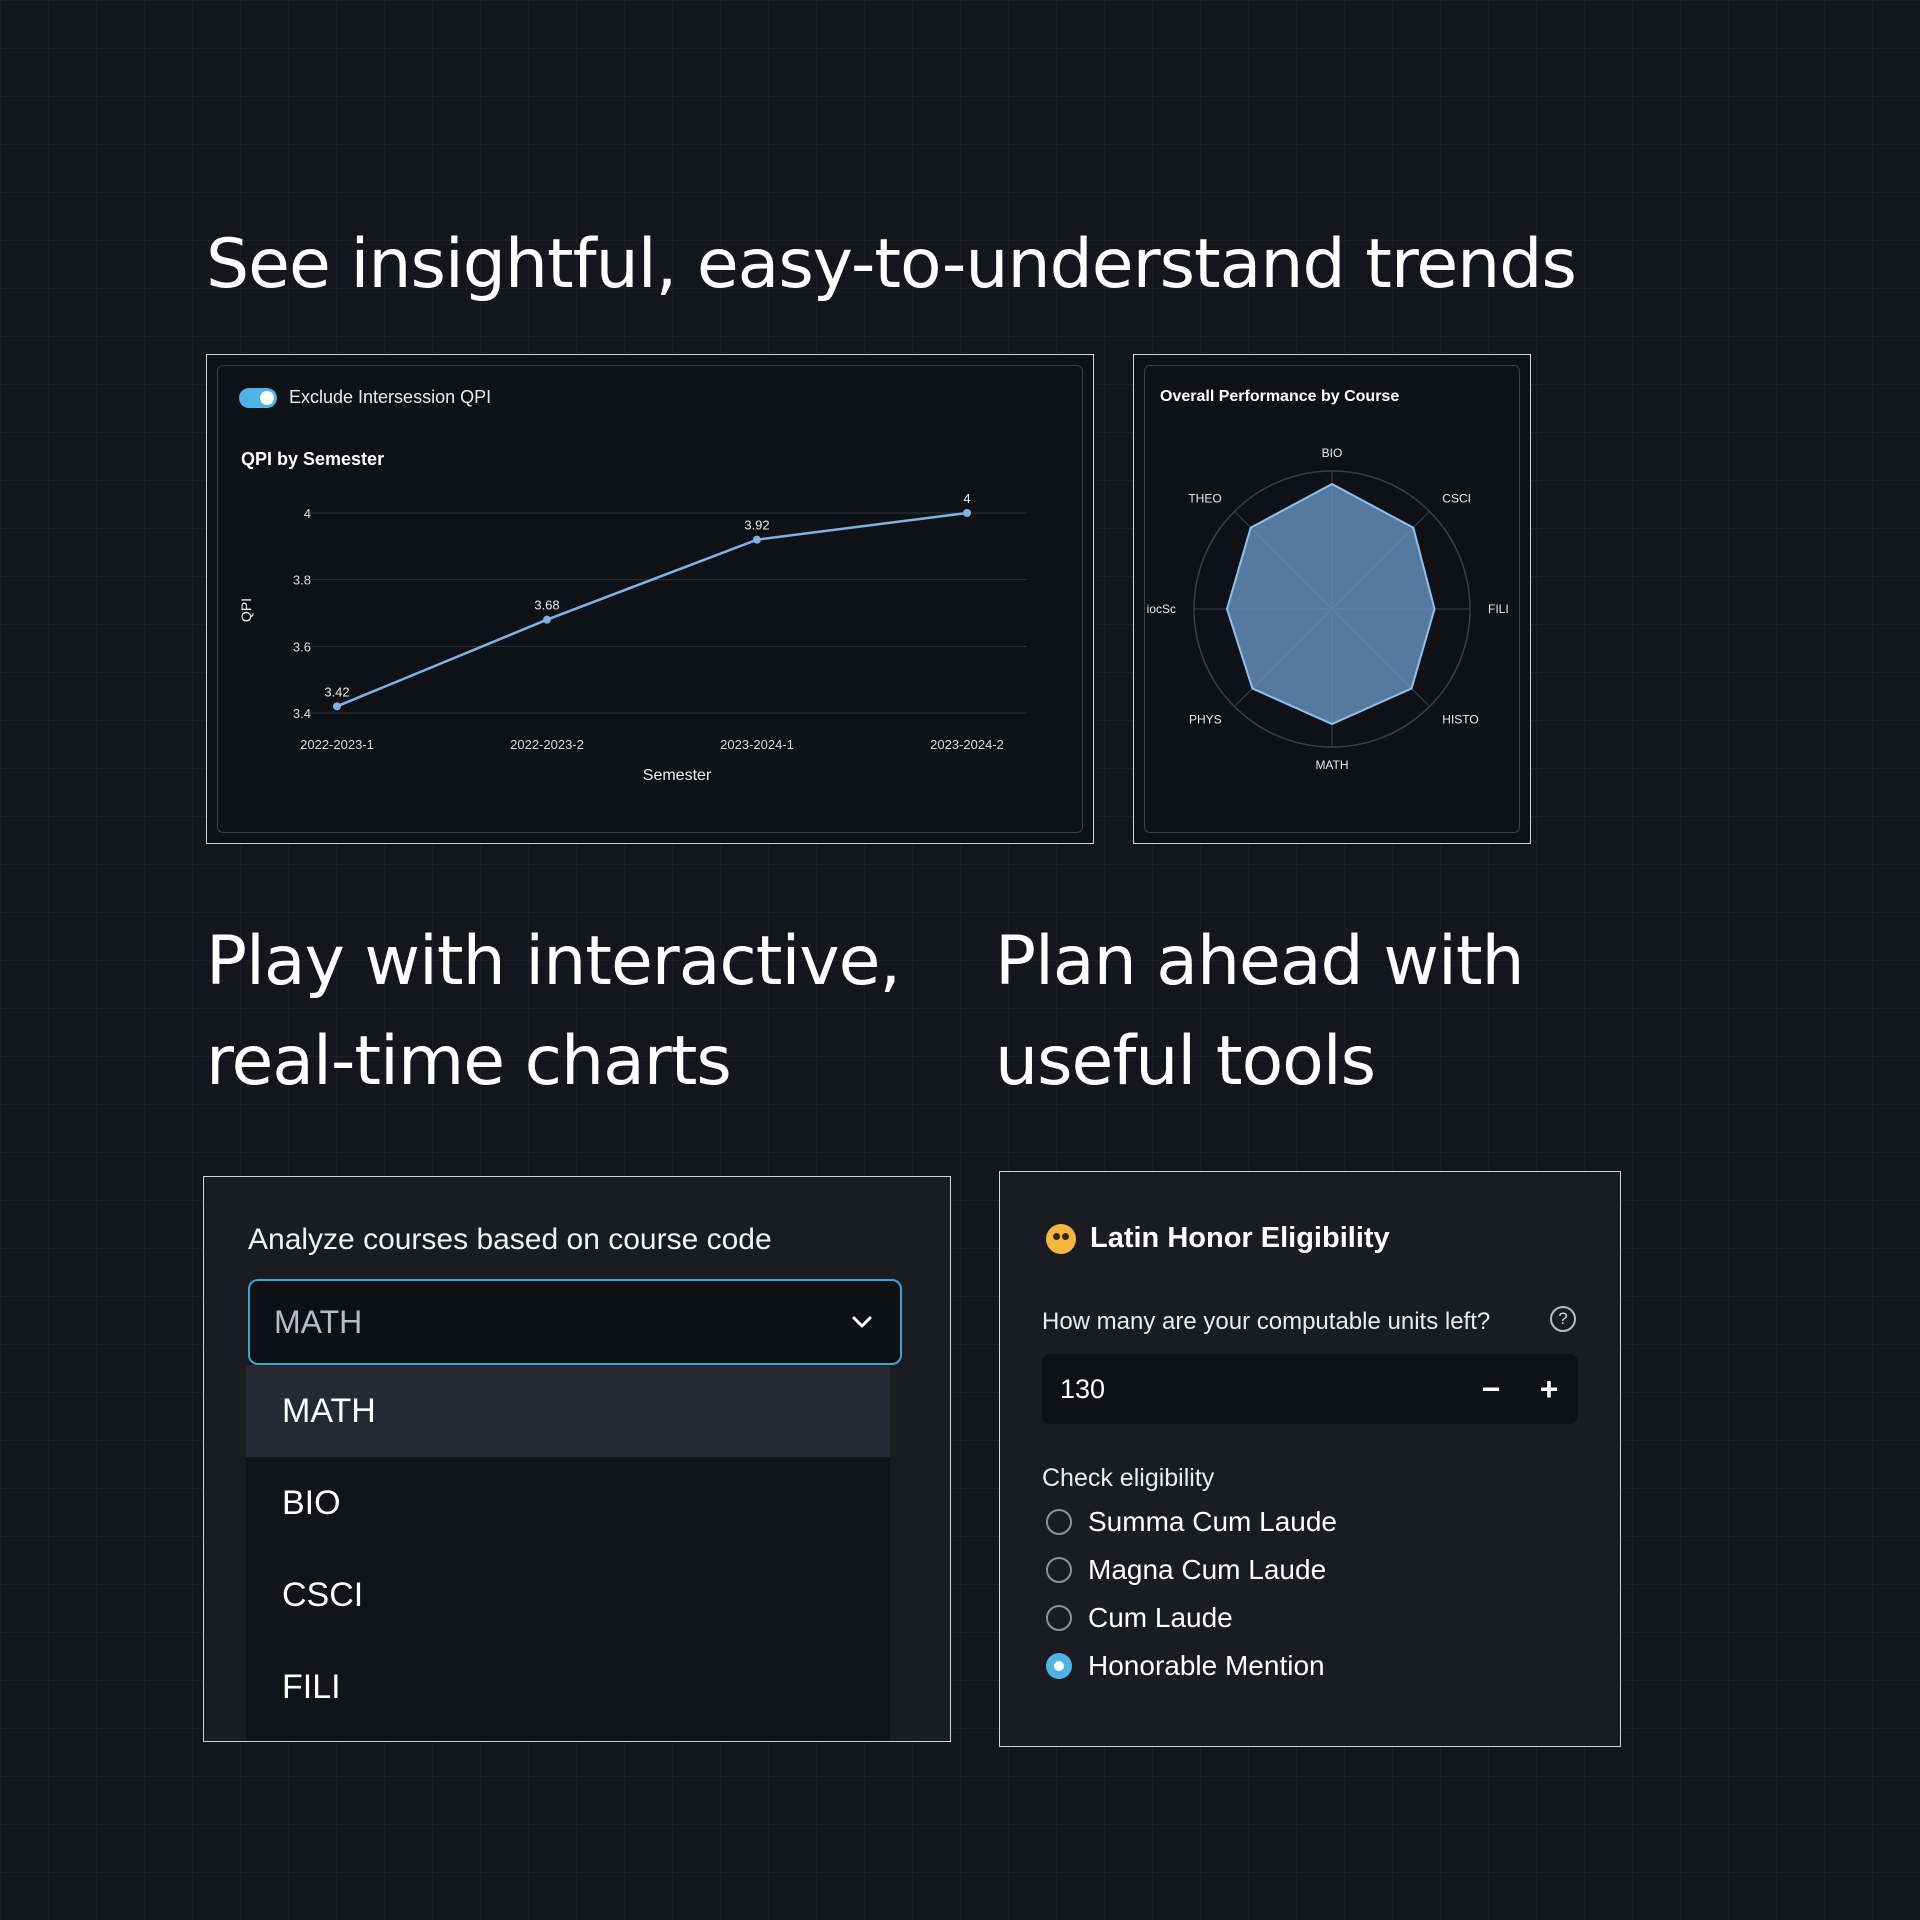 This screenshot has height=1920, width=1920. I want to click on qpi-x-axis-label: Semester, so click(677, 775).